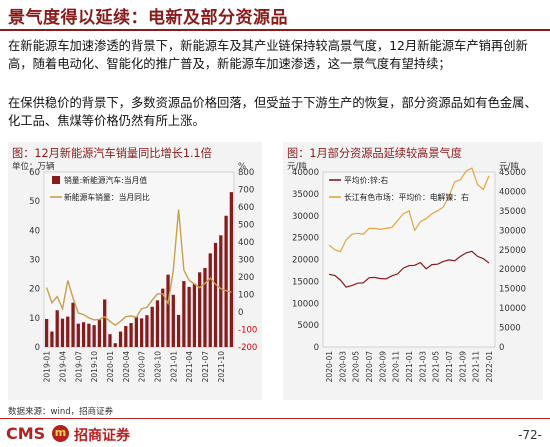  Describe the element at coordinates (409, 210) in the screenshot. I see `chart-2-nickel-line` at that location.